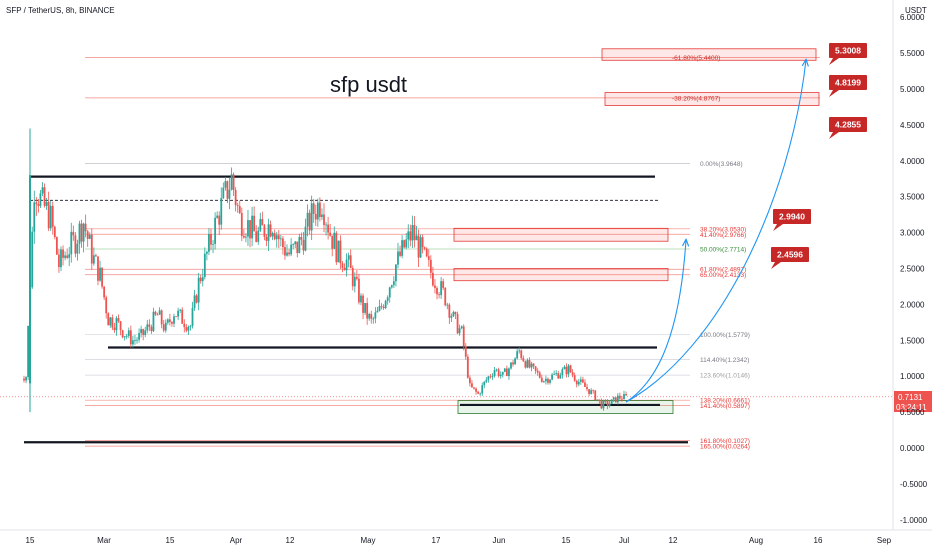  I want to click on target-label-text: 2.9940, so click(792, 217).